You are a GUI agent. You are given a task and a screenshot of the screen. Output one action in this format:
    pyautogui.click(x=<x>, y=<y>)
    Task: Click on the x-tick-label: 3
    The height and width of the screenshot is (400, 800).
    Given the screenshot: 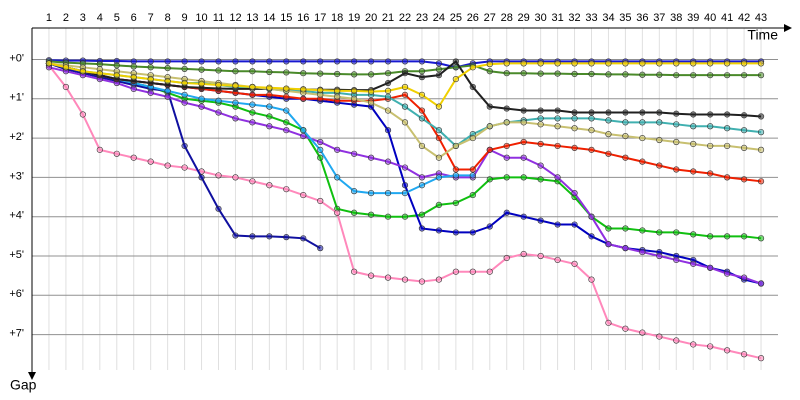 What is the action you would take?
    pyautogui.click(x=83, y=18)
    